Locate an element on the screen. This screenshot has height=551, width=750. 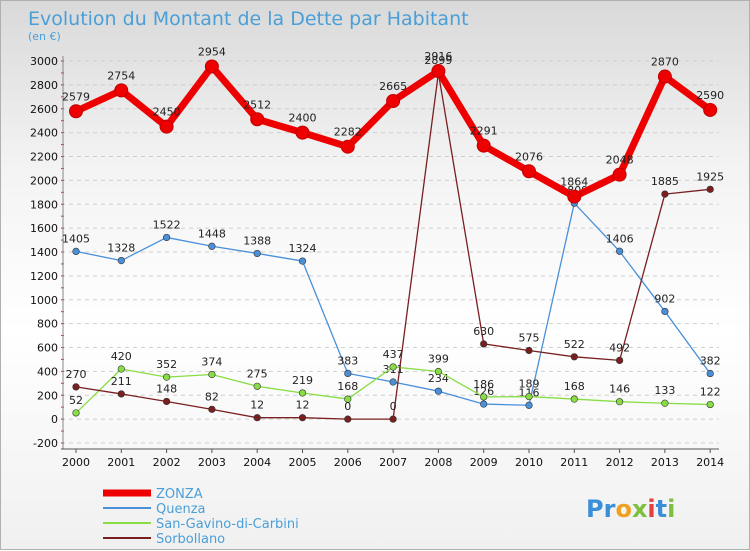
data-label: 2870 is located at coordinates (665, 62).